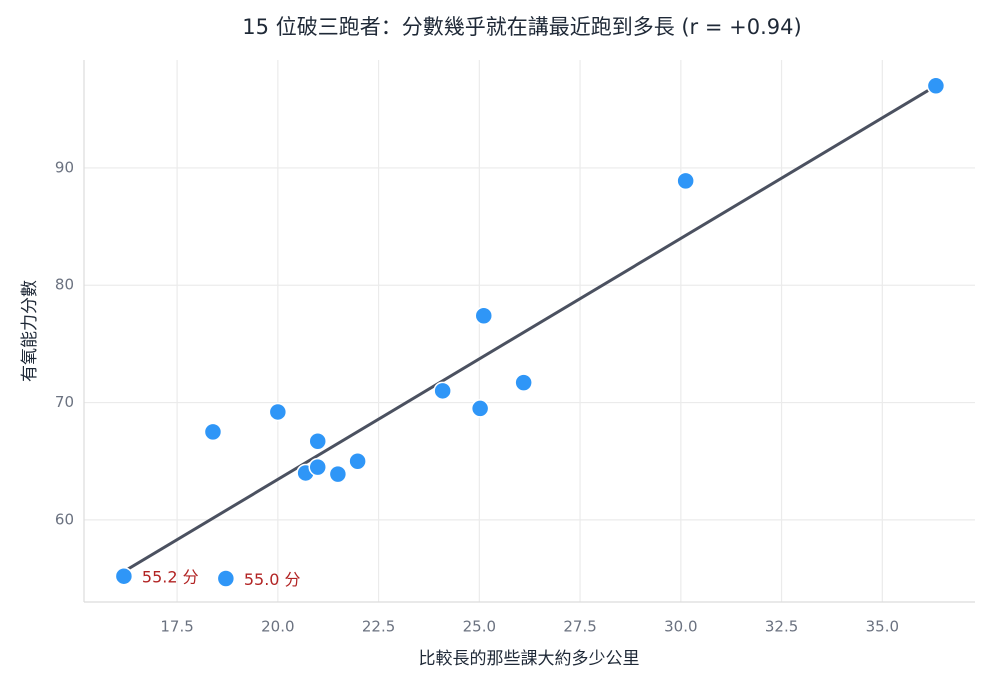  I want to click on x-tick-label: 30.0, so click(680, 627).